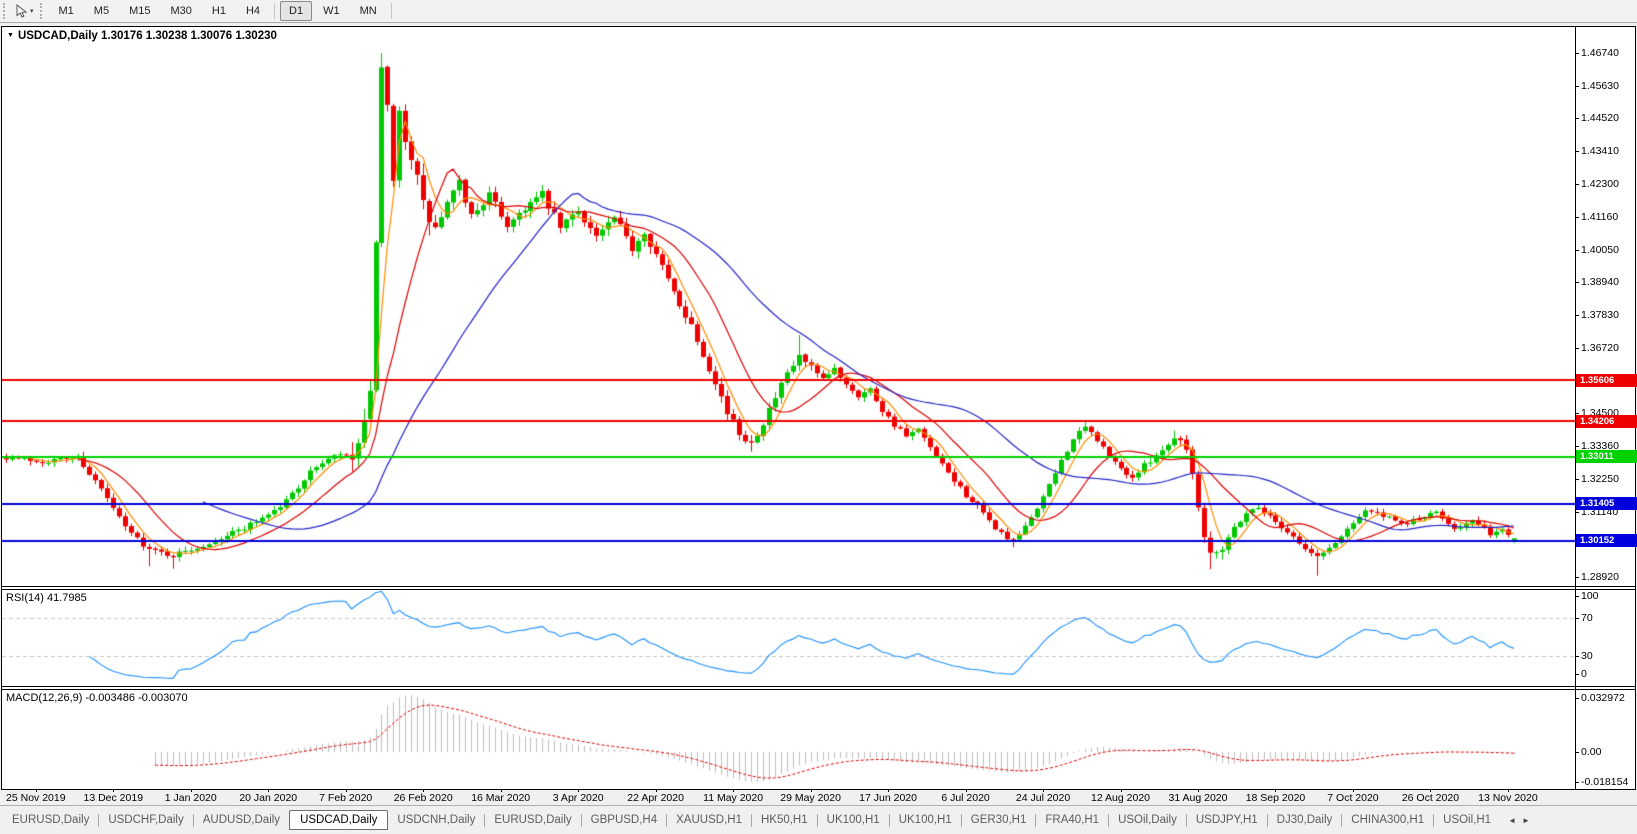 This screenshot has height=834, width=1637. What do you see at coordinates (1606, 541) in the screenshot?
I see `price-badge: 1.30152` at bounding box center [1606, 541].